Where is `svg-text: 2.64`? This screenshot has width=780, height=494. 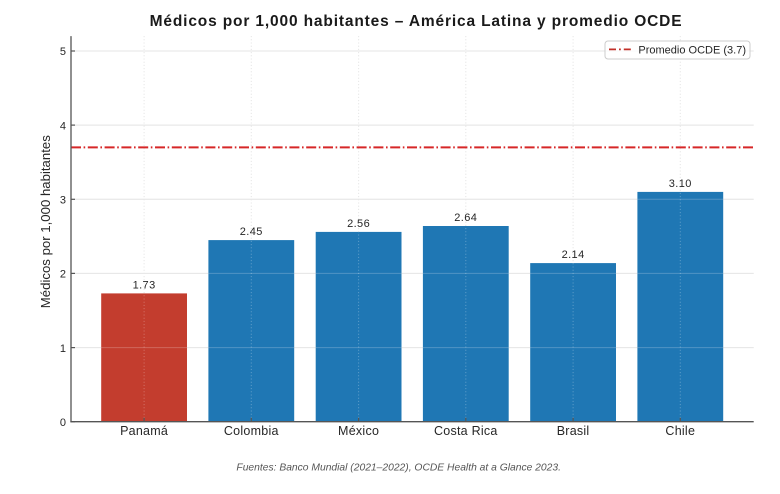
svg-text: 2.64 is located at coordinates (465, 218).